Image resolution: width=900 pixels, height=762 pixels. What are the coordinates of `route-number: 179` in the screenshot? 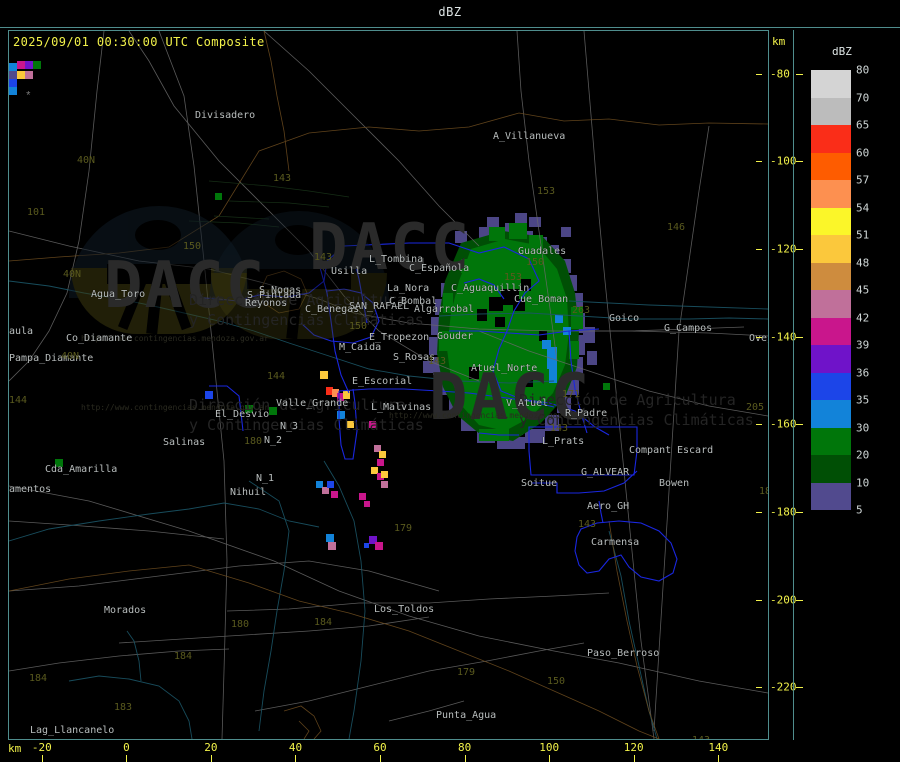 It's located at (466, 672).